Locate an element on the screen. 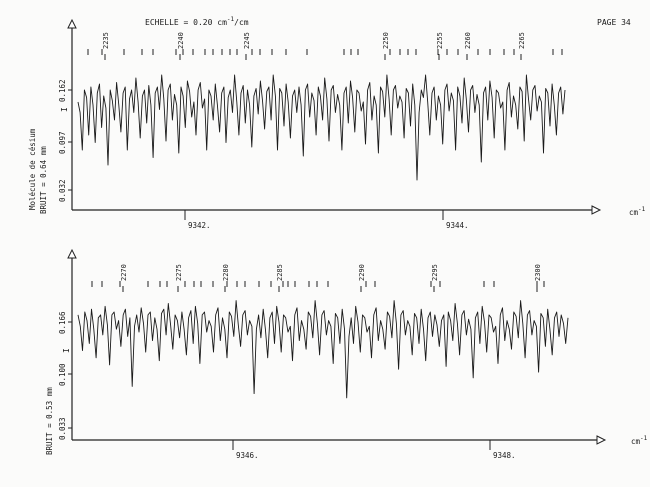 The height and width of the screenshot is (487, 650). panel1-line-number-label: 2245 is located at coordinates (247, 40).